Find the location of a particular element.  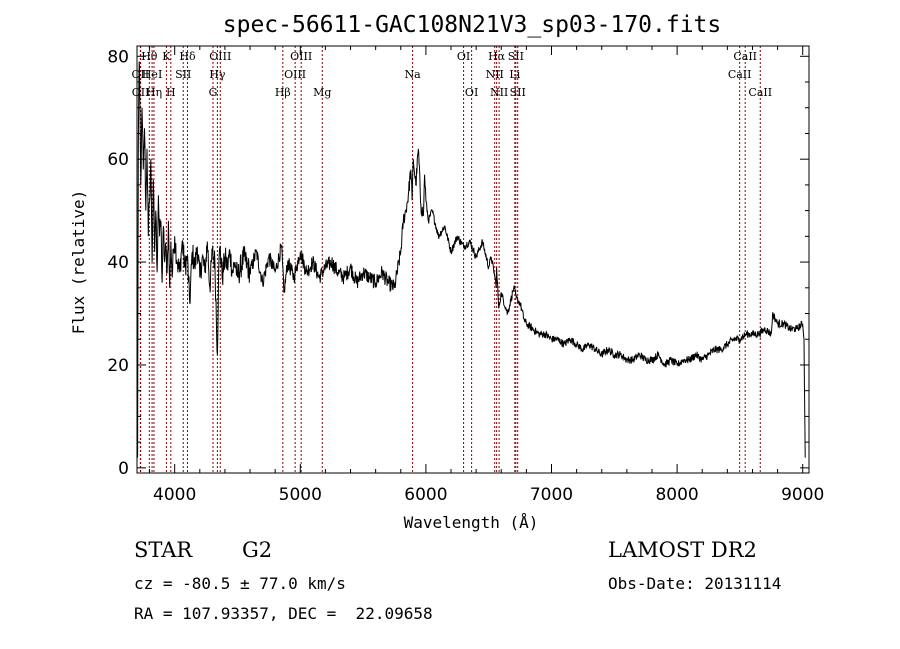

x-tick-label: 6000 is located at coordinates (425, 495).